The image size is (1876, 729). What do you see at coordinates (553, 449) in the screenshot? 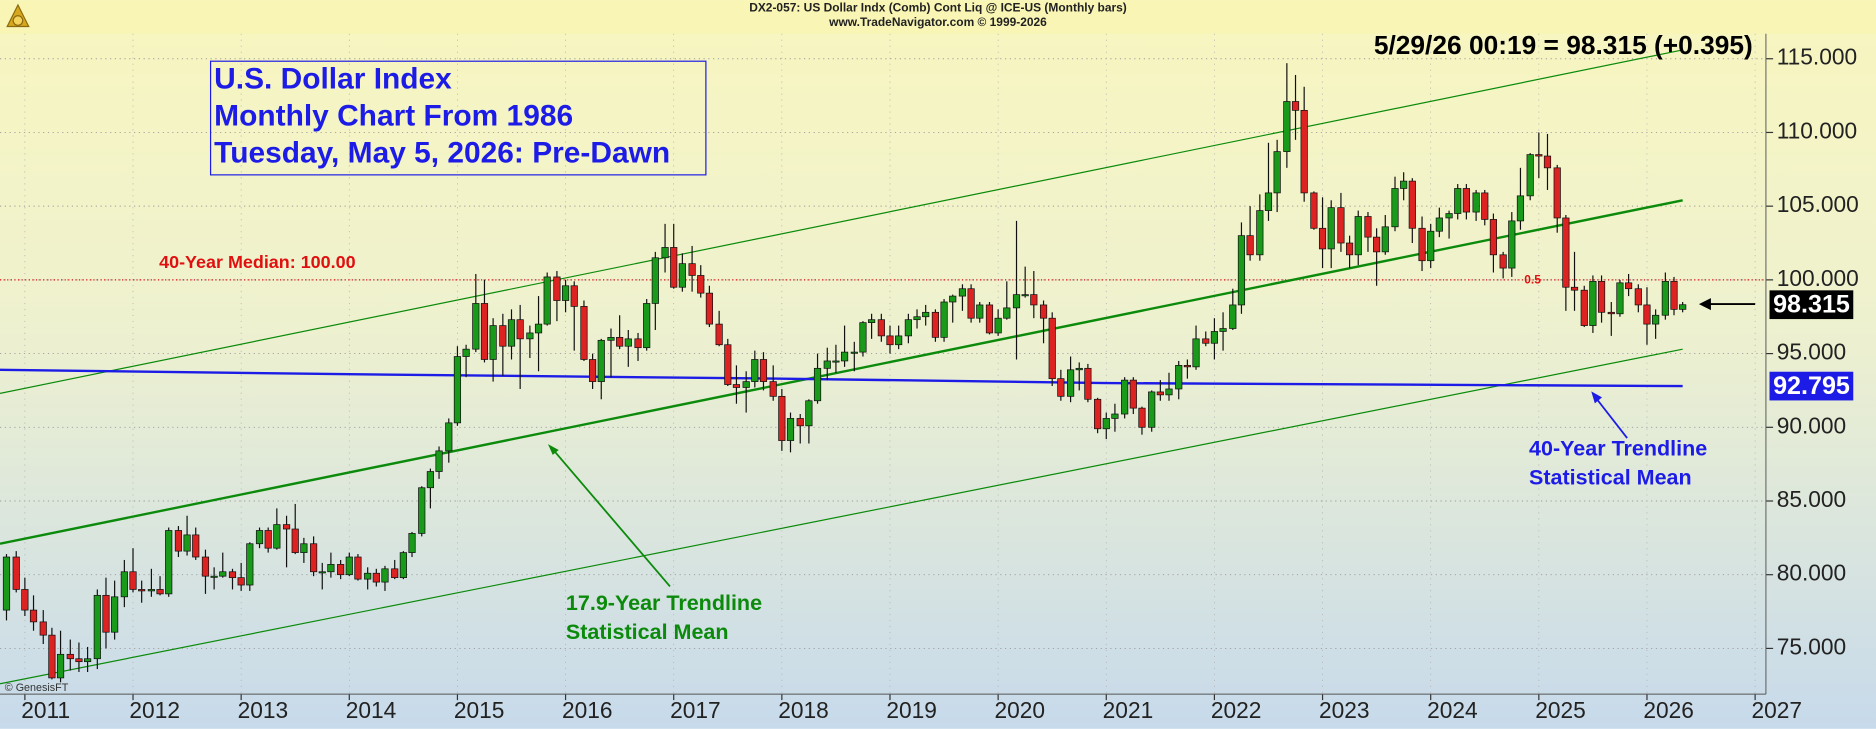
I see `arrow-head` at bounding box center [553, 449].